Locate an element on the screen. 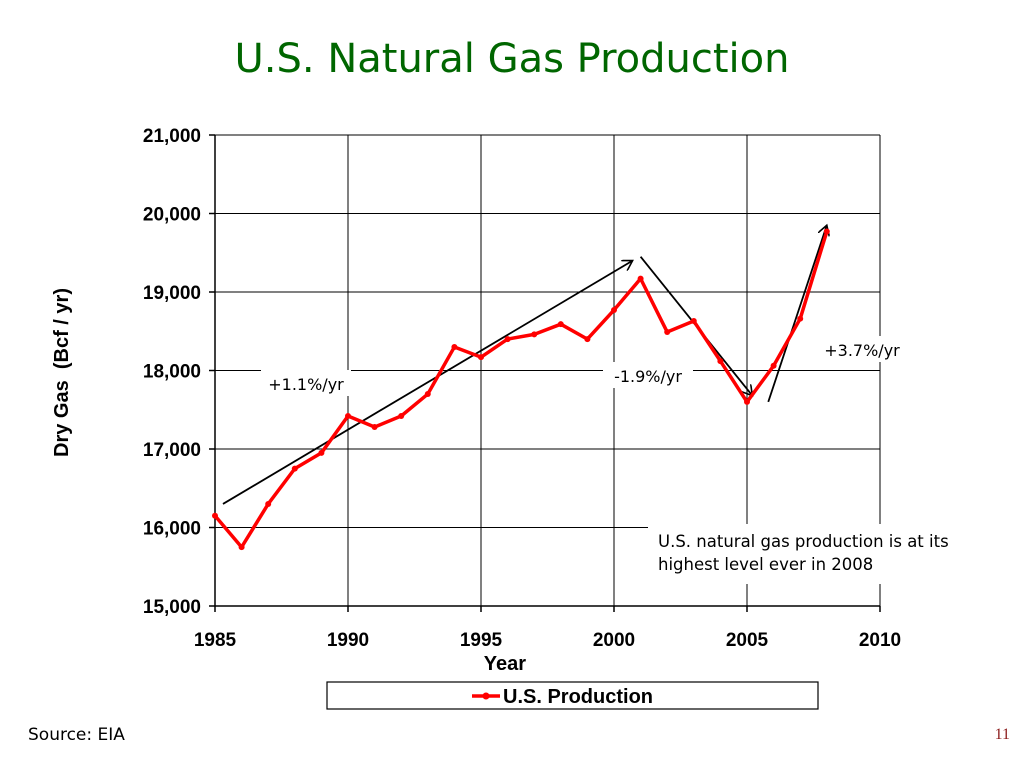 The image size is (1024, 768). x-tick-label: 1990 is located at coordinates (348, 640).